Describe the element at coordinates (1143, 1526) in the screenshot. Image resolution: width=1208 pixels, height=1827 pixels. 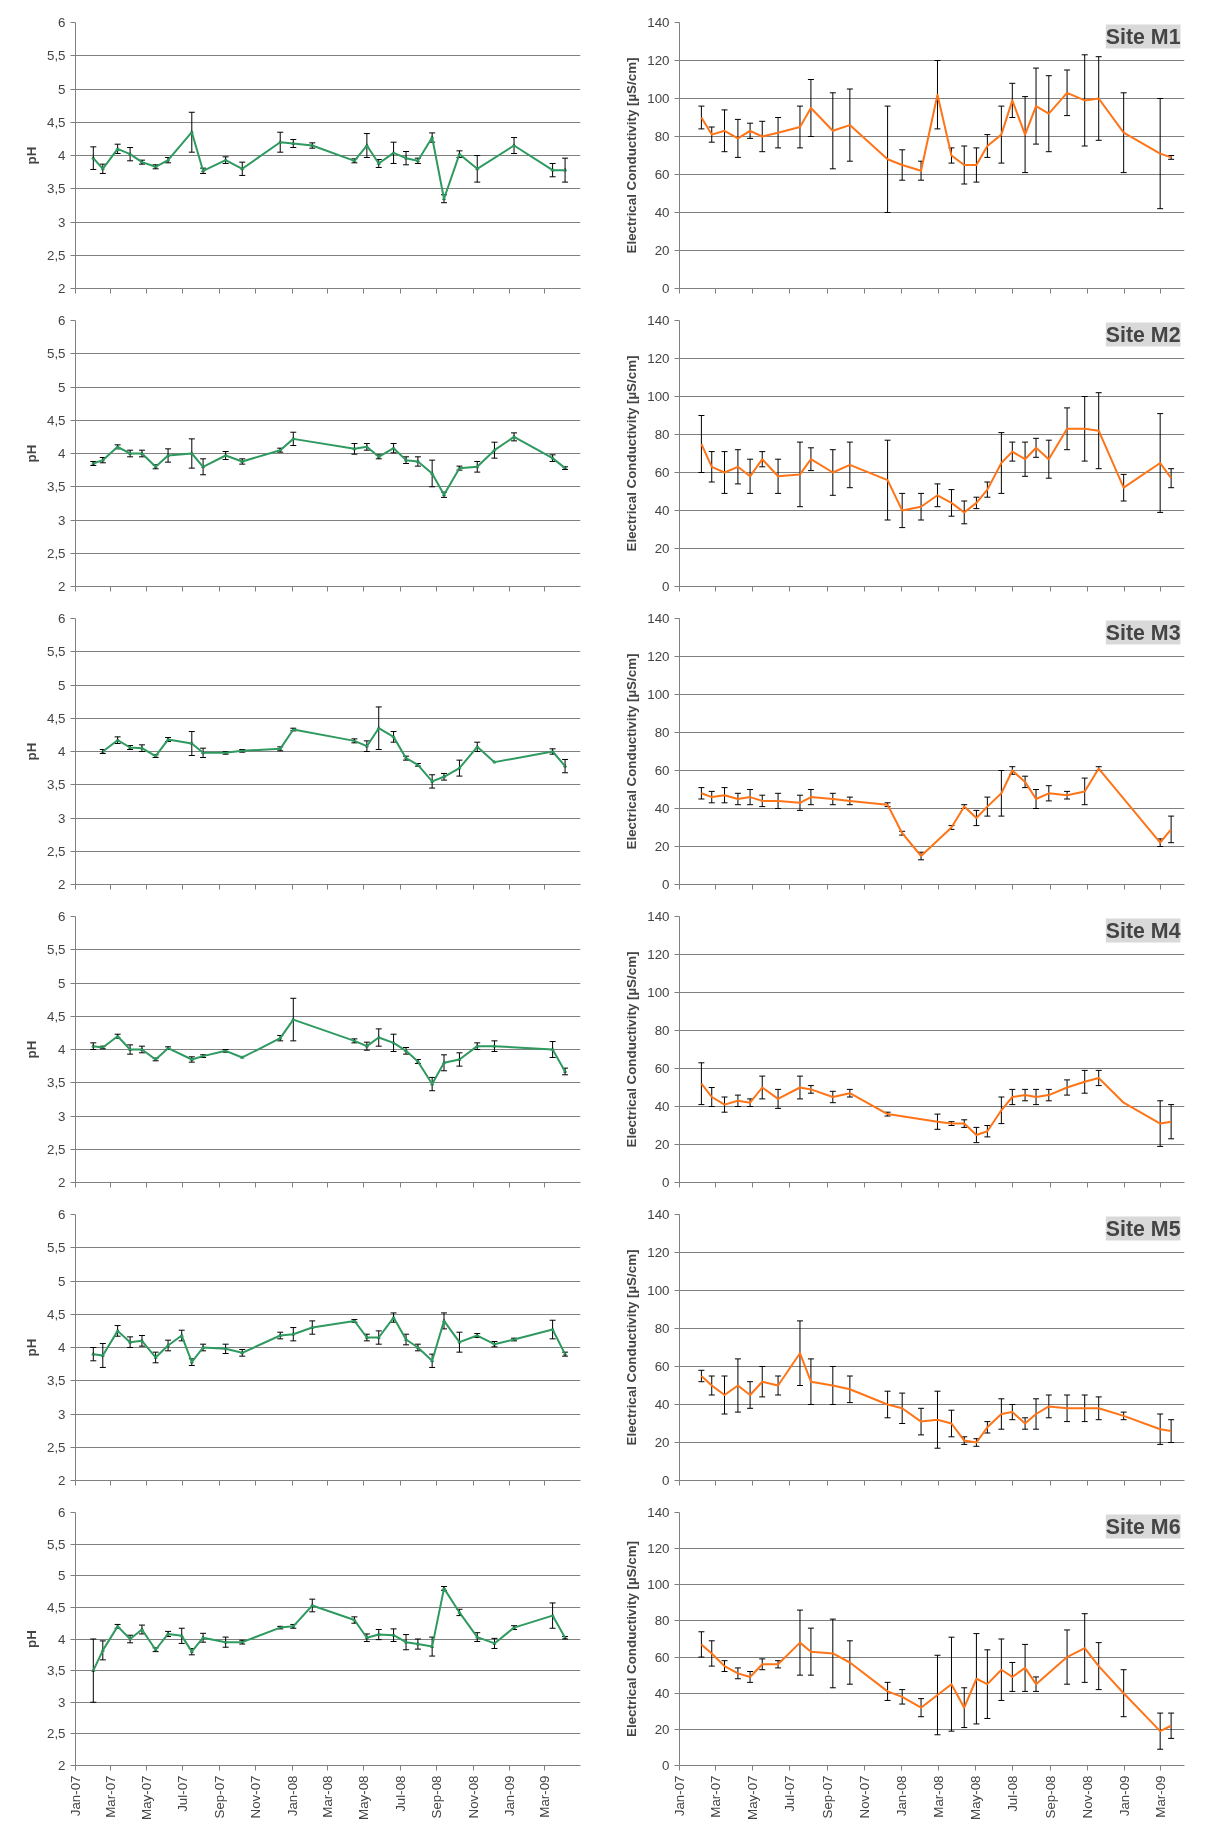
I see `annotation: Site M6` at that location.